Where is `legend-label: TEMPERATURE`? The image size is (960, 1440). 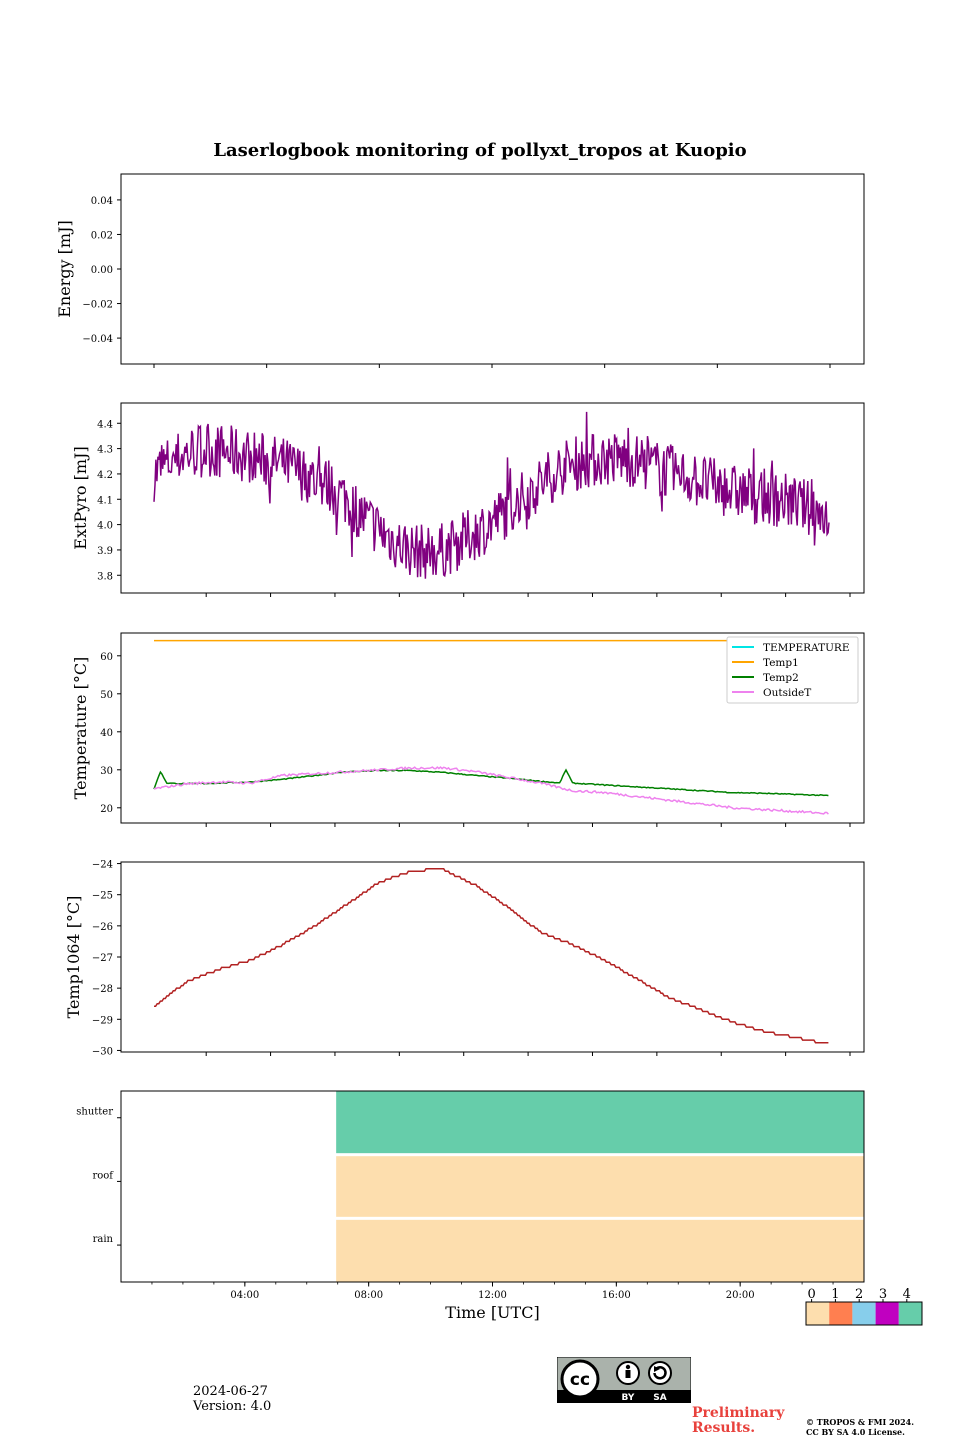 legend-label: TEMPERATURE is located at coordinates (806, 648).